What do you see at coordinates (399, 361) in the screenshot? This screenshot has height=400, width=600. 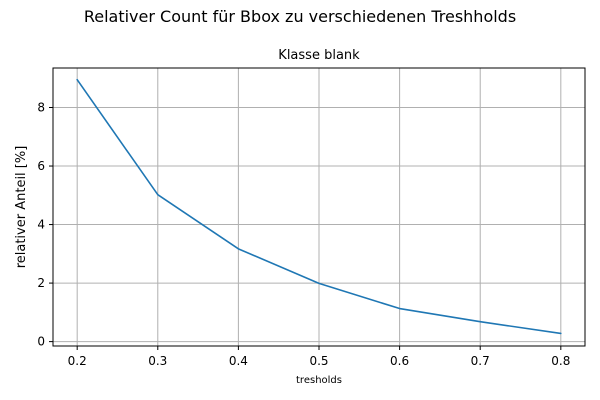 I see `x-tick-label: 0.6` at bounding box center [399, 361].